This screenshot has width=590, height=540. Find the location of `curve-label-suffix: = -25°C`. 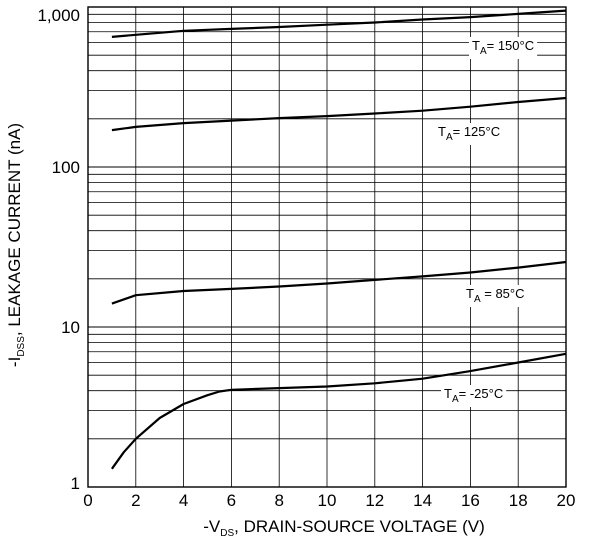

curve-label-suffix: = -25°C is located at coordinates (481, 393).